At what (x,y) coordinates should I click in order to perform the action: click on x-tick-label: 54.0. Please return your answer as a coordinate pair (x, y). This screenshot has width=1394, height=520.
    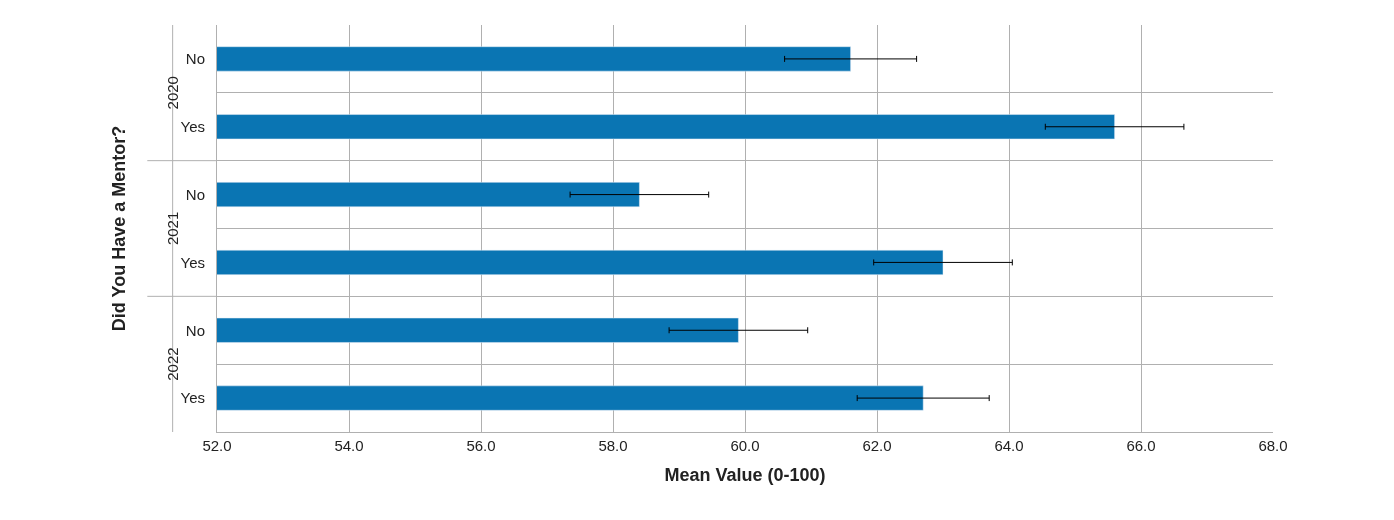
    Looking at the image, I should click on (349, 445).